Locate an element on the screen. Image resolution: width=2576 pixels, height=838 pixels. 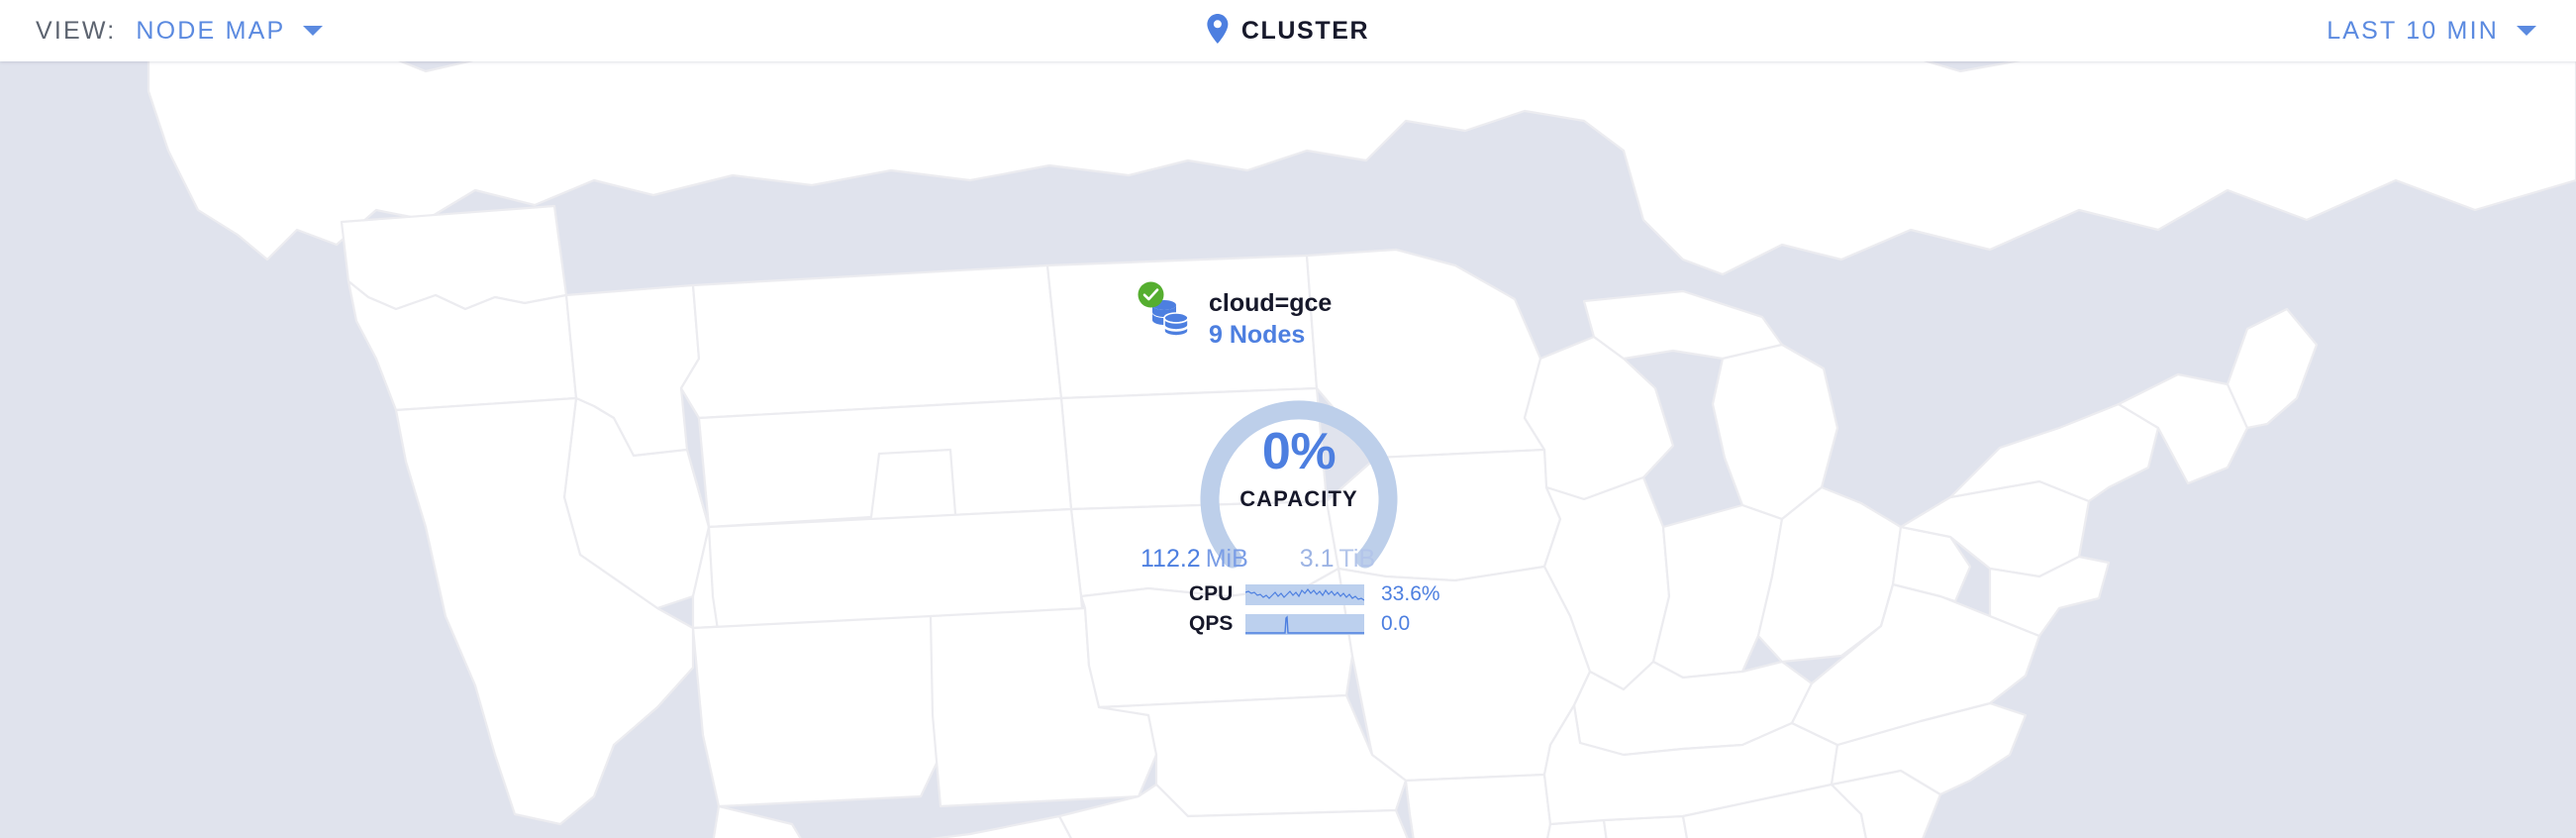
gauge-track-arc is located at coordinates (1299, 484).